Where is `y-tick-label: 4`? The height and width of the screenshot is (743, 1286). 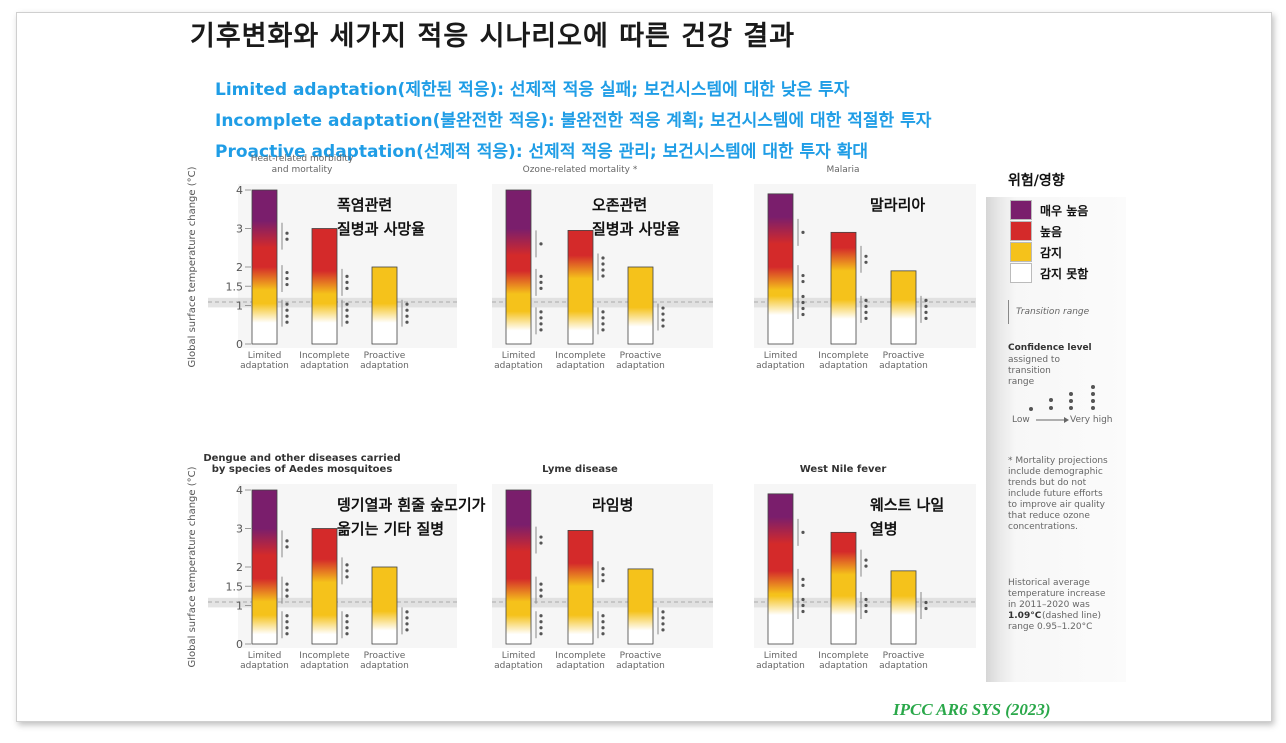
y-tick-label: 4 is located at coordinates (239, 490).